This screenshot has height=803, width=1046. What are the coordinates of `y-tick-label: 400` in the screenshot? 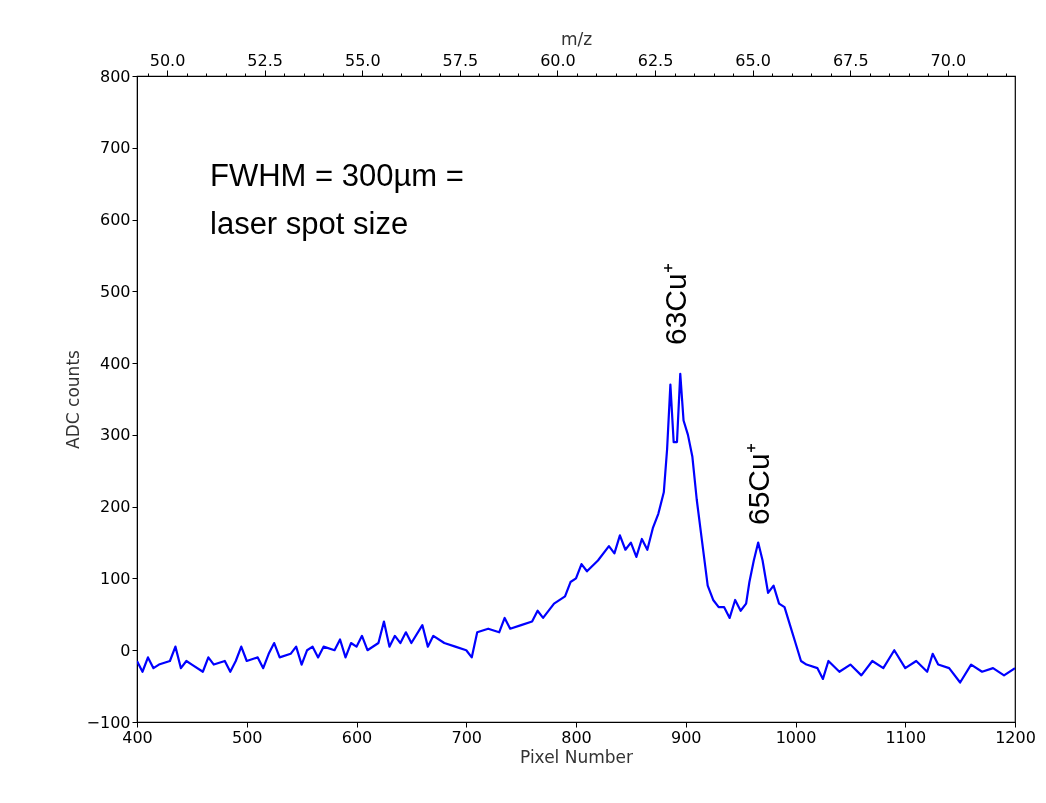 It's located at (115, 363).